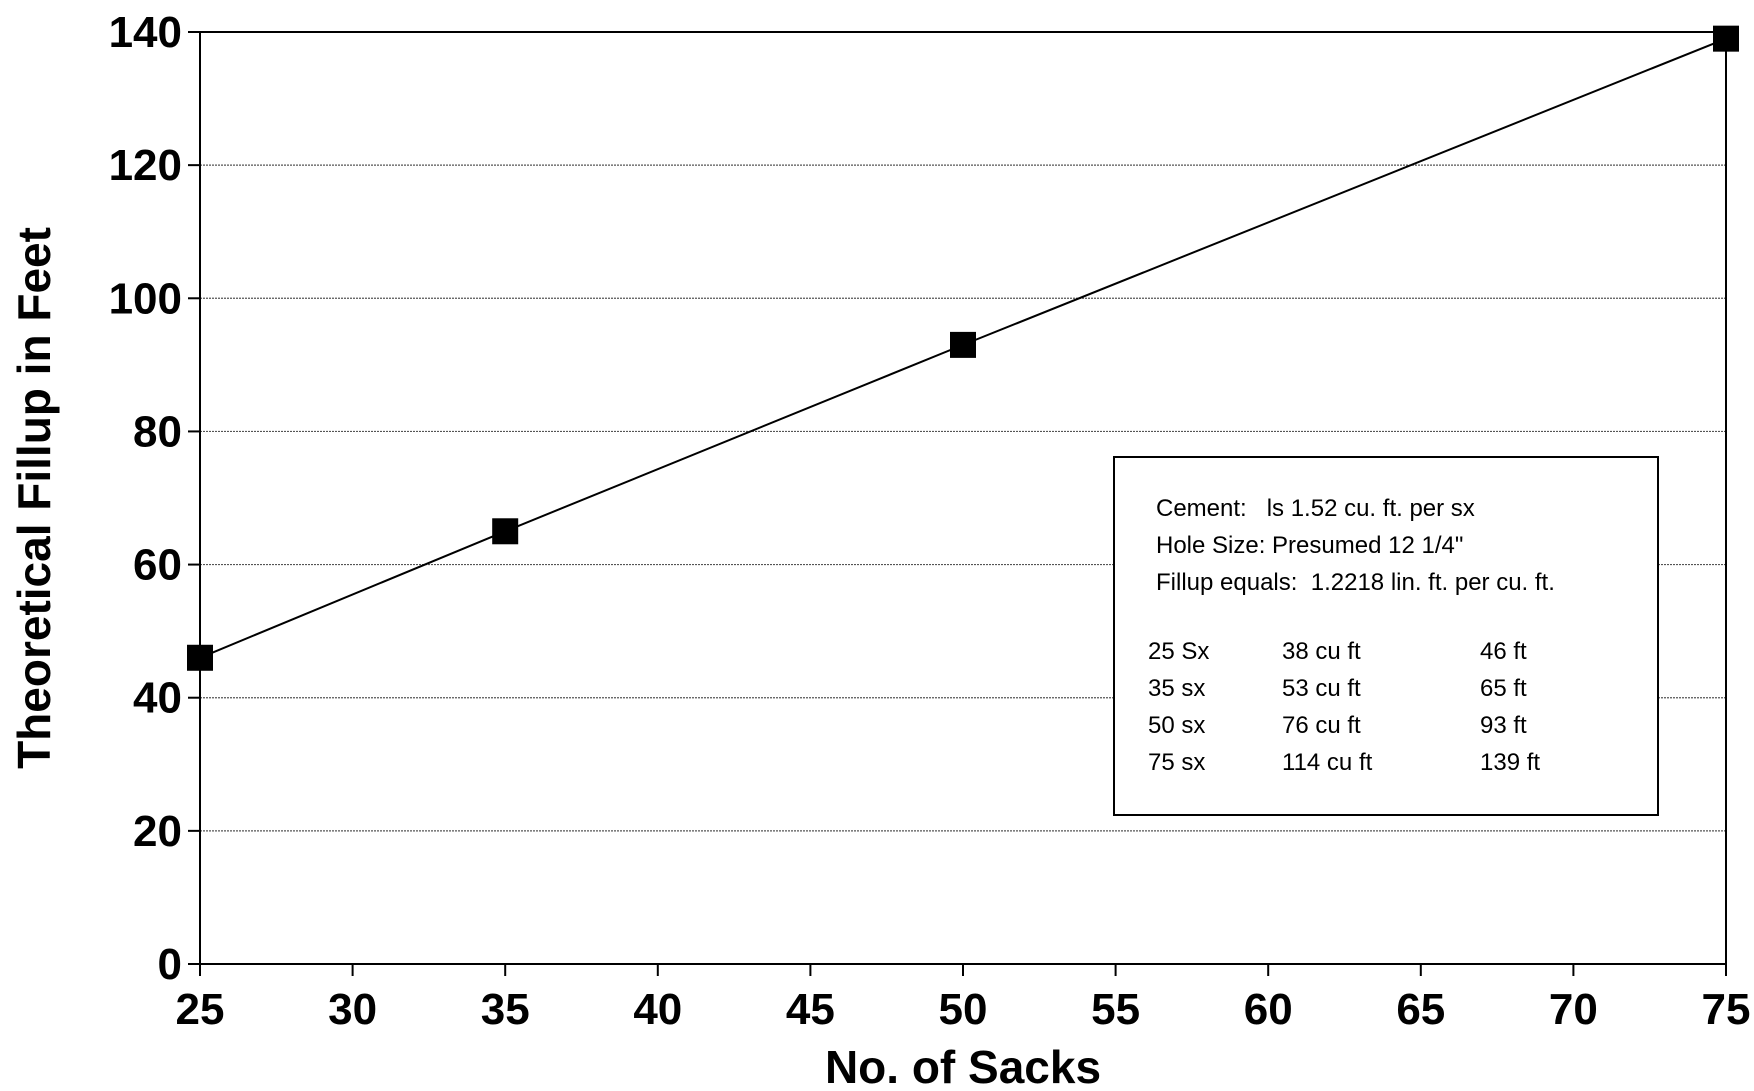 The width and height of the screenshot is (1754, 1091). What do you see at coordinates (145, 298) in the screenshot?
I see `y-tick-label: 100` at bounding box center [145, 298].